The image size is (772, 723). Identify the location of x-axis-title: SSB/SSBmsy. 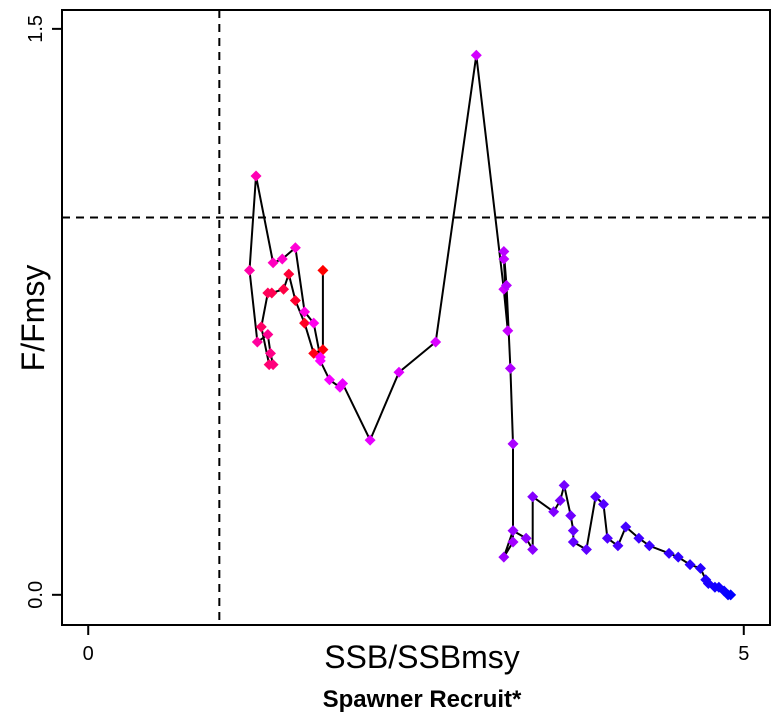
(422, 657).